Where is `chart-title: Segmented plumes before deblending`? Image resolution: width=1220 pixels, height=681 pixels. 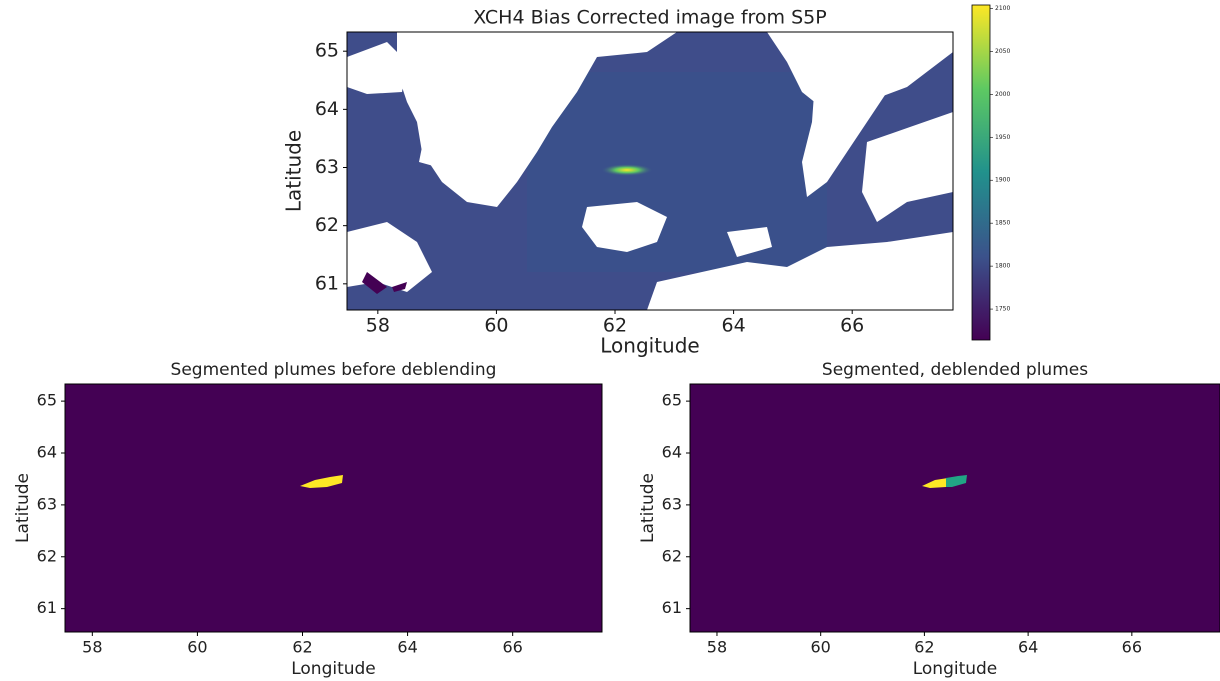
chart-title: Segmented plumes before deblending is located at coordinates (334, 370).